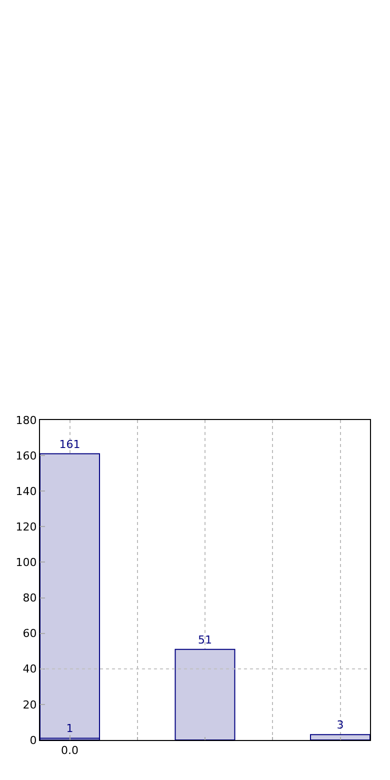 The width and height of the screenshot is (390, 780). Describe the element at coordinates (70, 729) in the screenshot. I see `data-label: 1` at that location.